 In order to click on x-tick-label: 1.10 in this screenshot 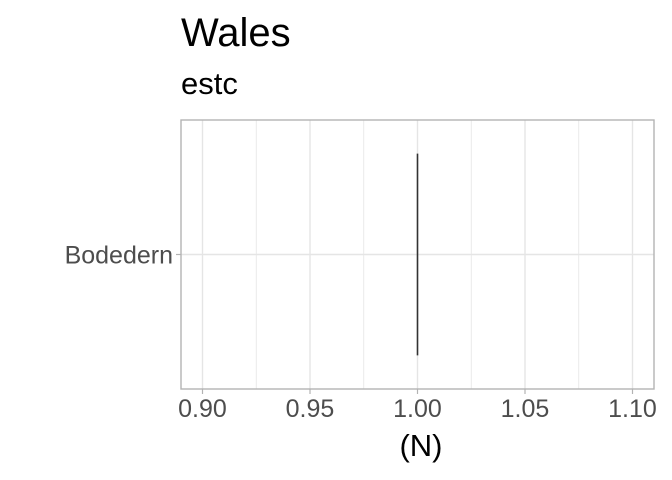, I will do `click(632, 409)`.